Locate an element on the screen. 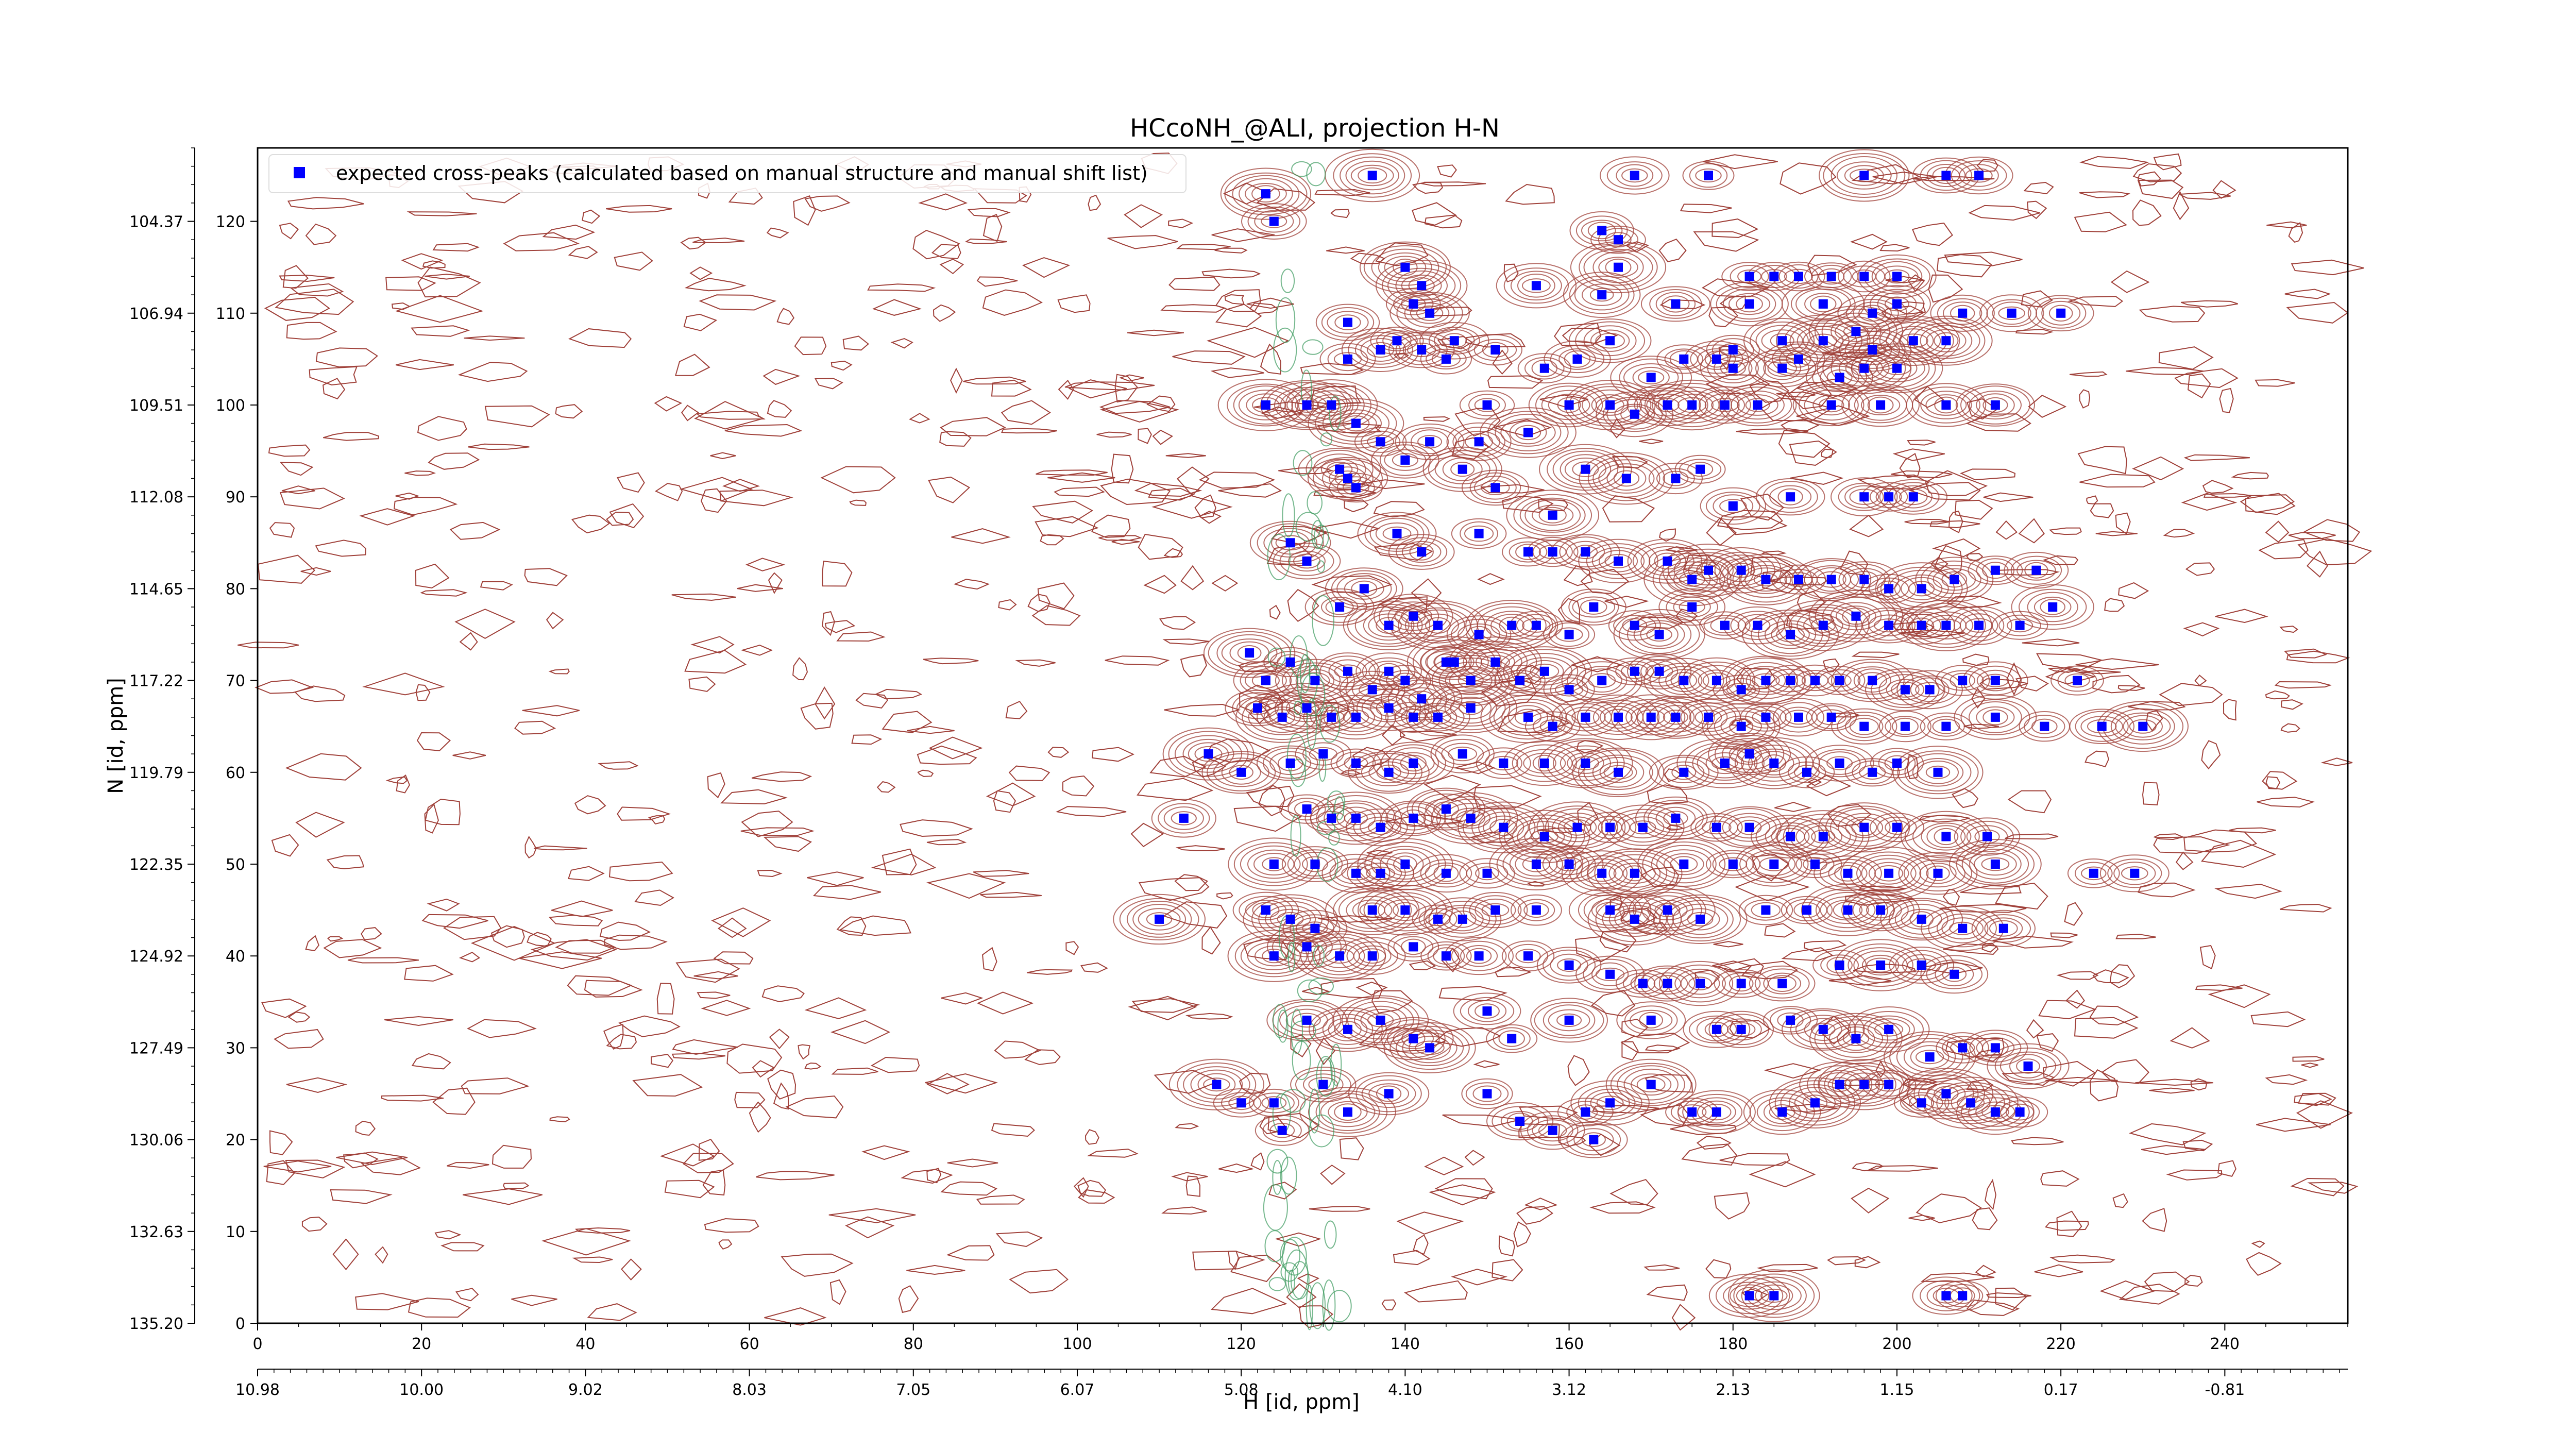  y-ppm-tick-label: 119.79 is located at coordinates (156, 773).